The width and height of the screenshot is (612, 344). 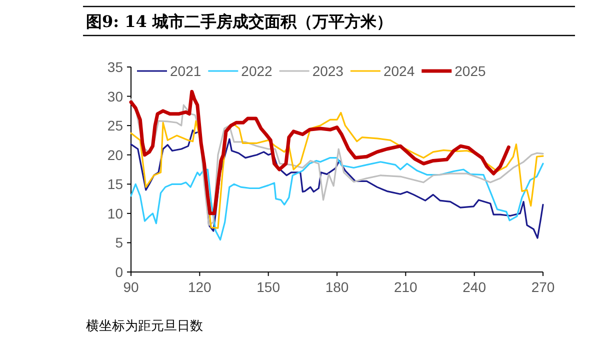 What do you see at coordinates (186, 71) in the screenshot?
I see `legend-label: 2021` at bounding box center [186, 71].